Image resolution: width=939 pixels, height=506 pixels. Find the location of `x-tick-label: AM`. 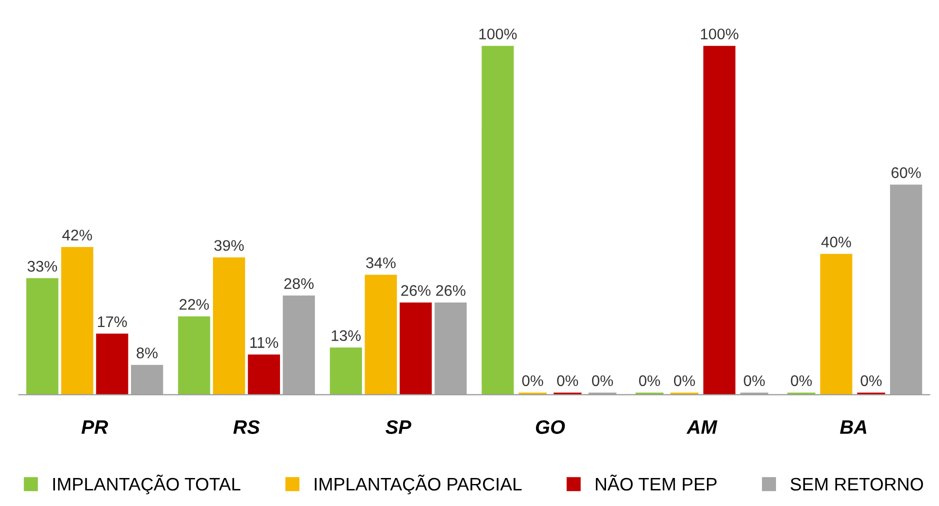

x-tick-label: AM is located at coordinates (702, 427).